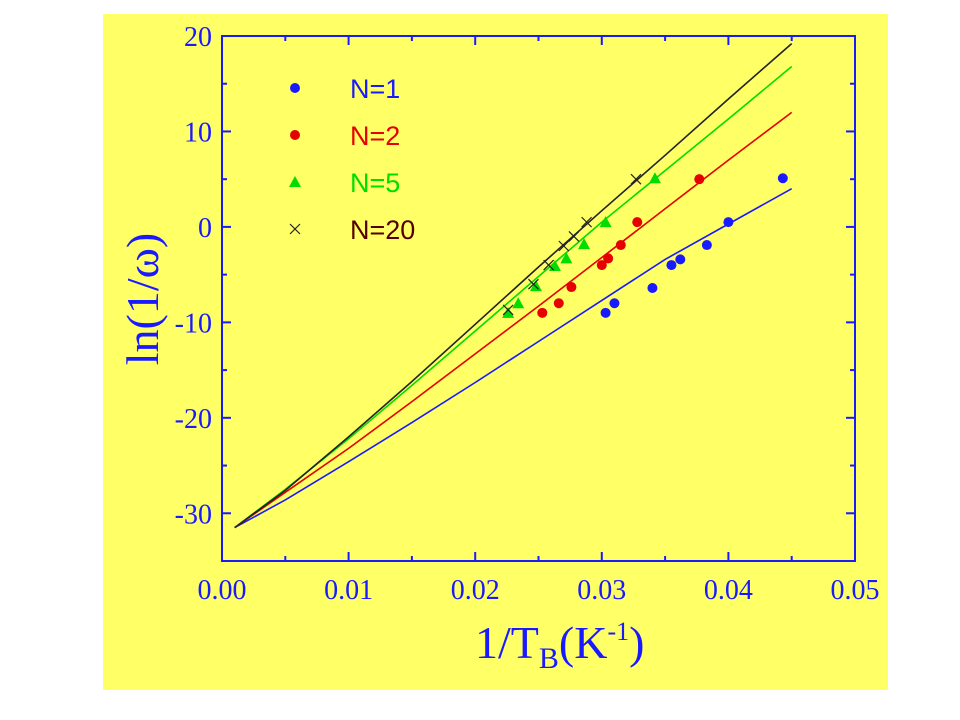  I want to click on x-tick-label: 0.04, so click(728, 590).